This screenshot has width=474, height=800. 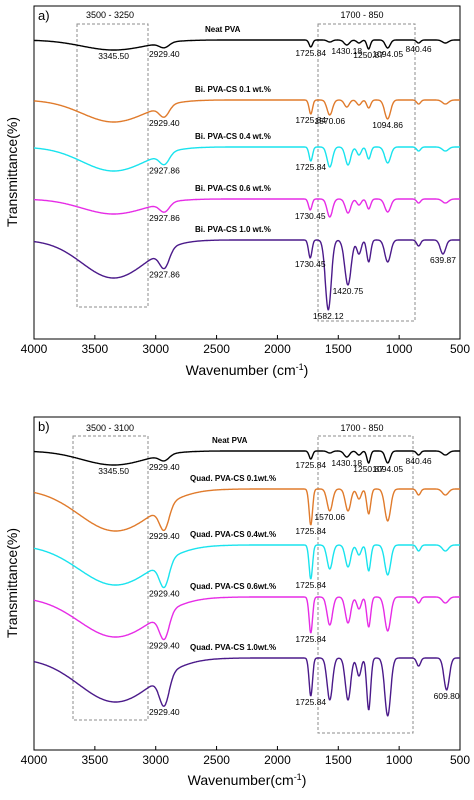 I want to click on highlight-box-oh-b, so click(x=110, y=578).